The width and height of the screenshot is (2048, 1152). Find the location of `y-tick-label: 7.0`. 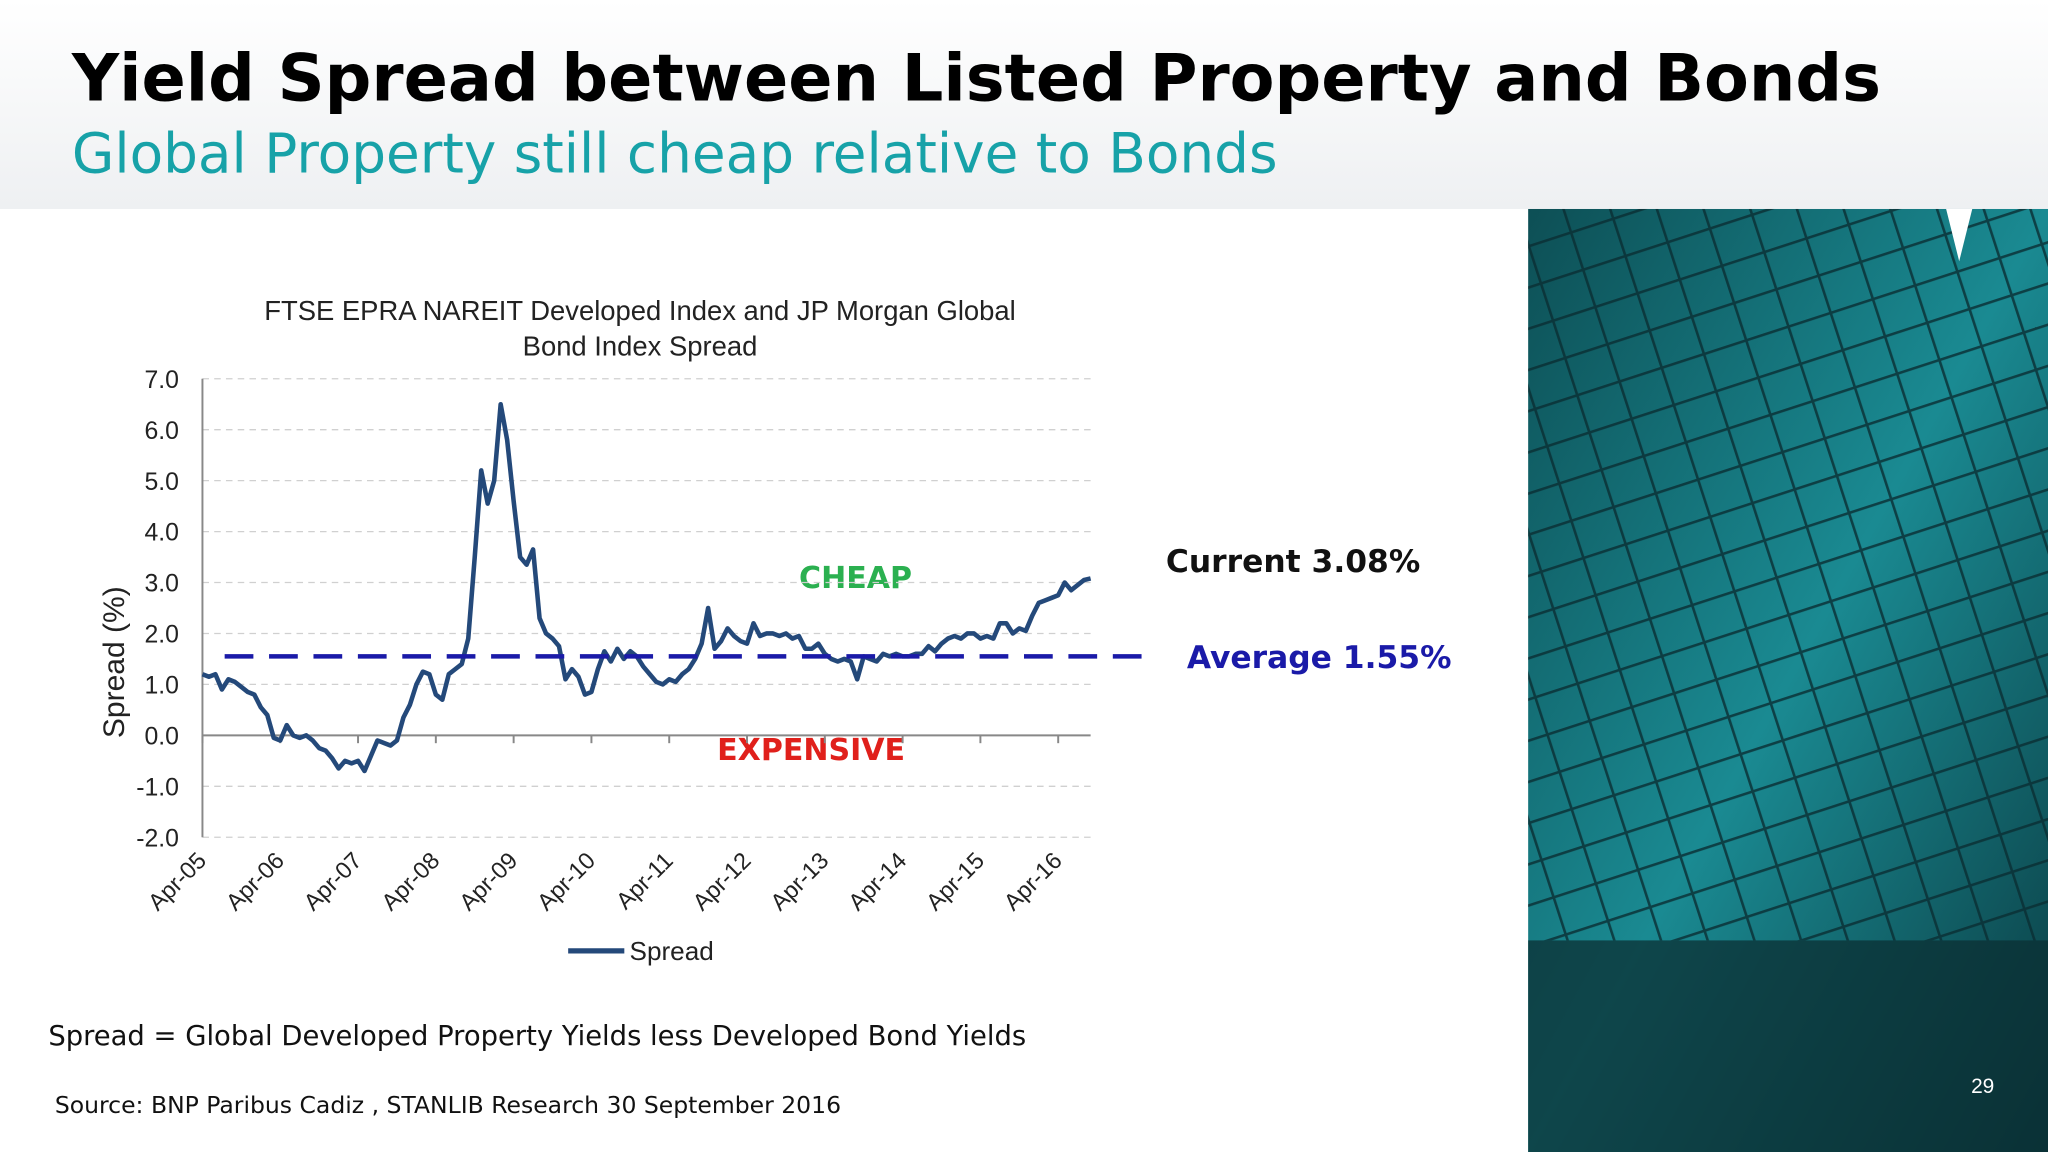

y-tick-label: 7.0 is located at coordinates (161, 380).